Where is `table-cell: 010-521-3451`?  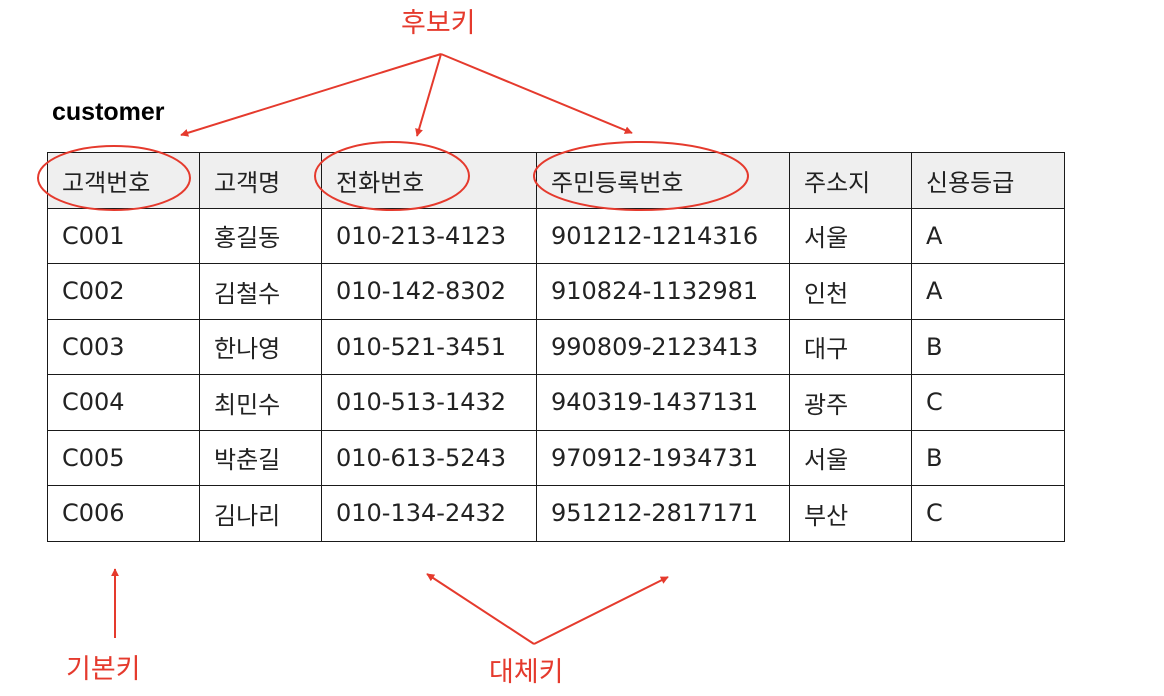
table-cell: 010-521-3451 is located at coordinates (429, 346).